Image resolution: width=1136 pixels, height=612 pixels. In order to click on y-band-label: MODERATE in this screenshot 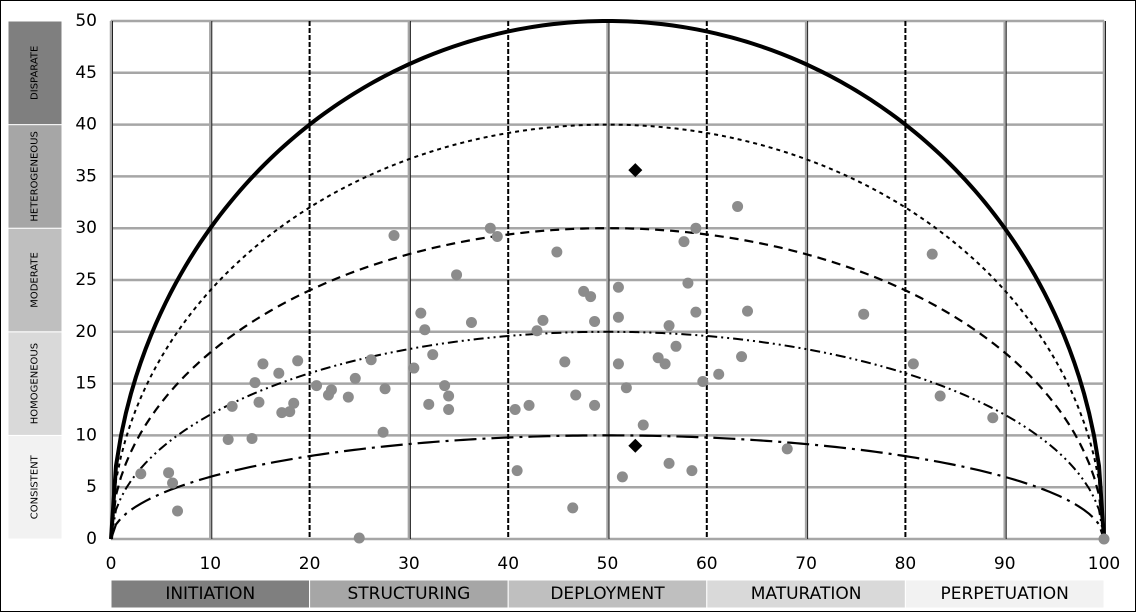, I will do `click(35, 280)`.